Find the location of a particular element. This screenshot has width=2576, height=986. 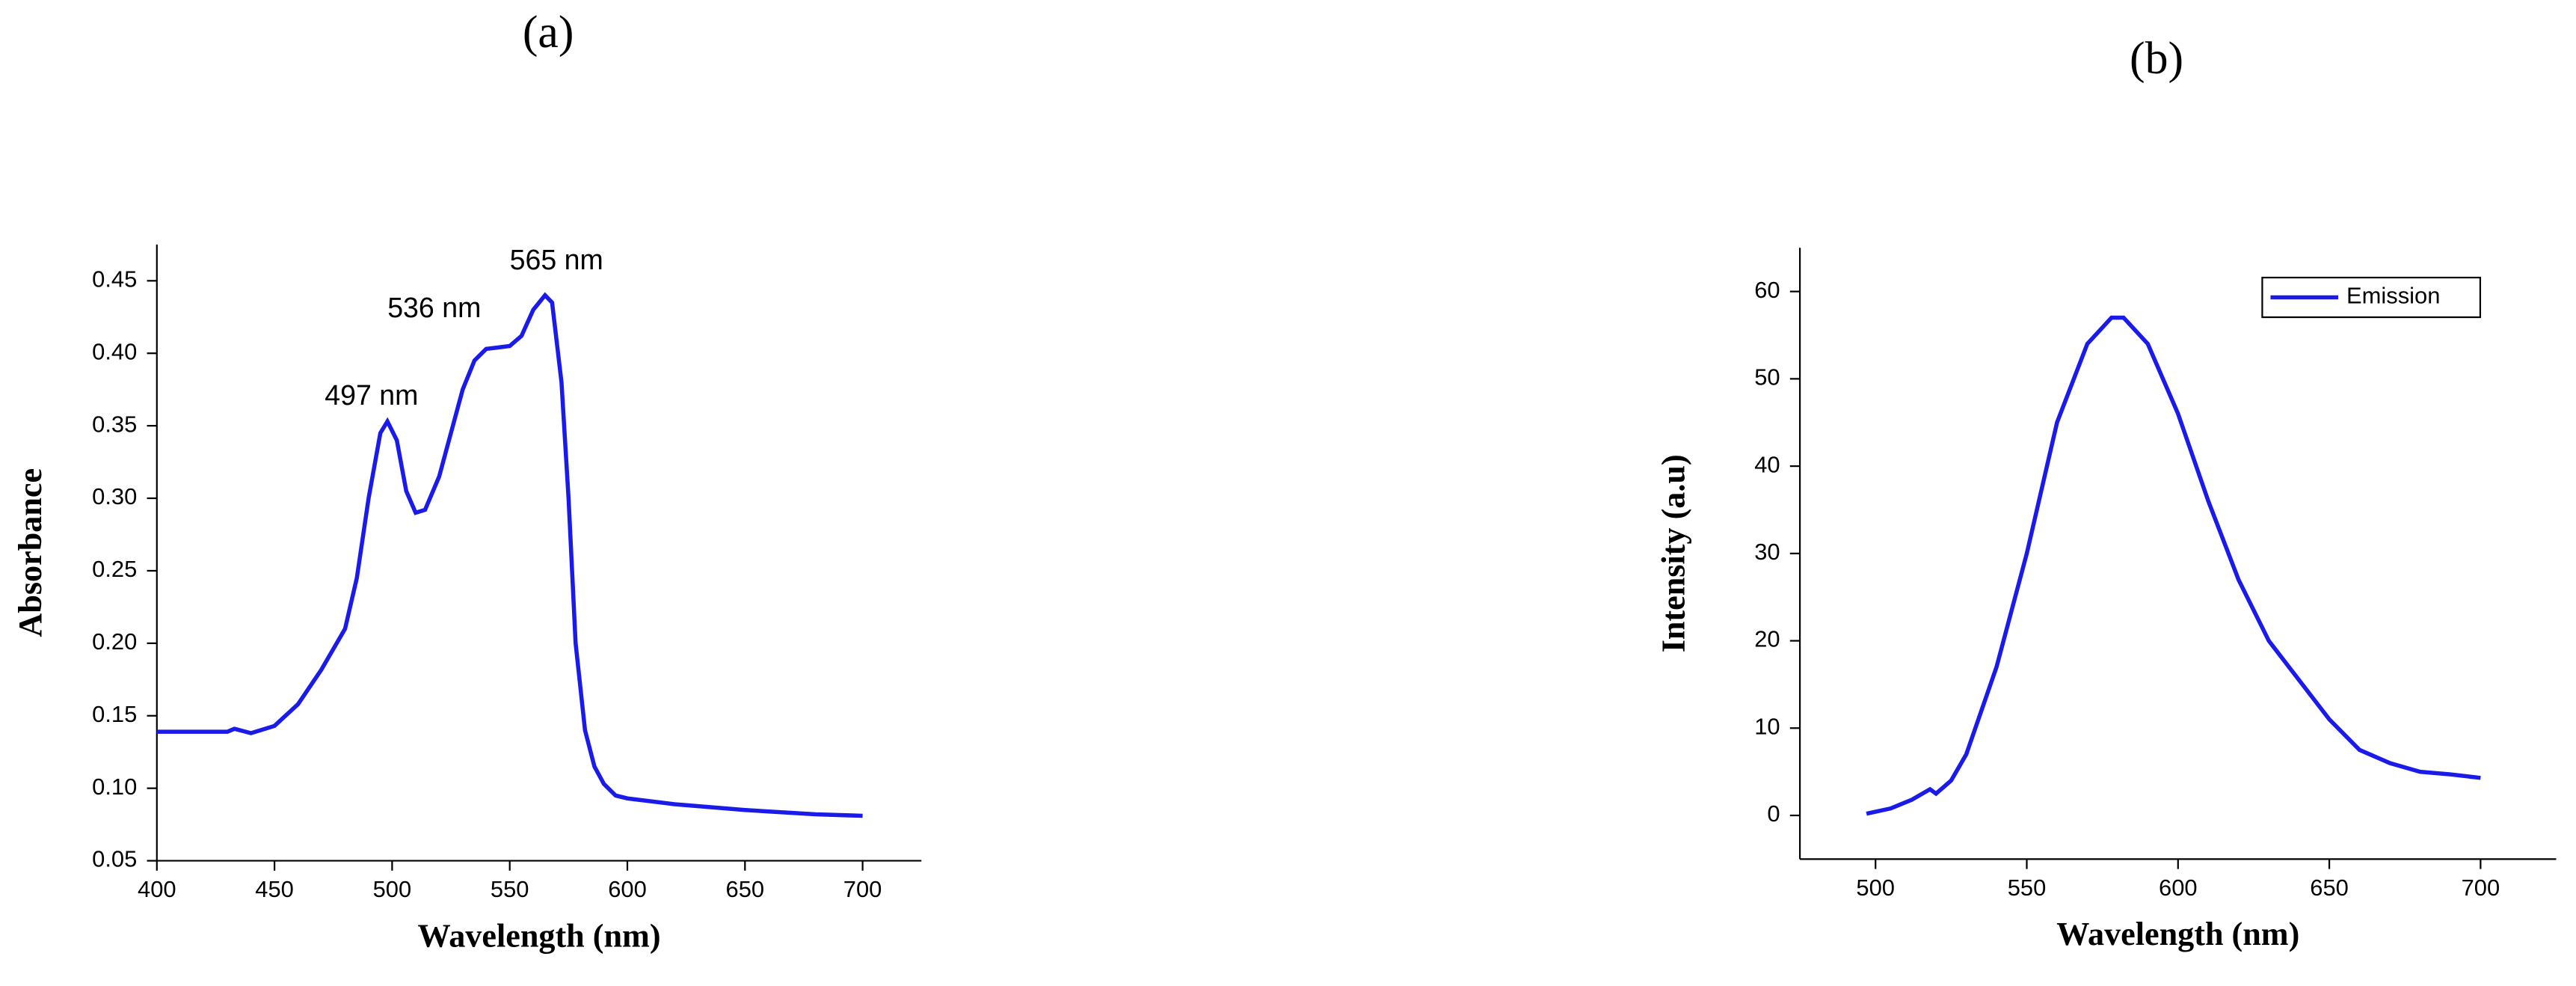

y-tick-label: 0.25 is located at coordinates (114, 569).